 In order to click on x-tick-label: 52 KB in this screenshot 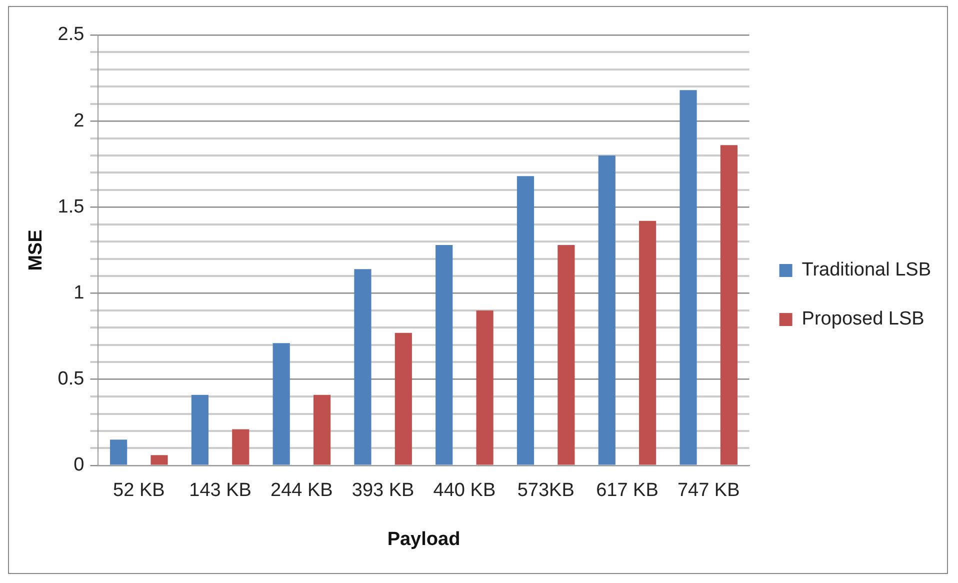, I will do `click(139, 491)`.